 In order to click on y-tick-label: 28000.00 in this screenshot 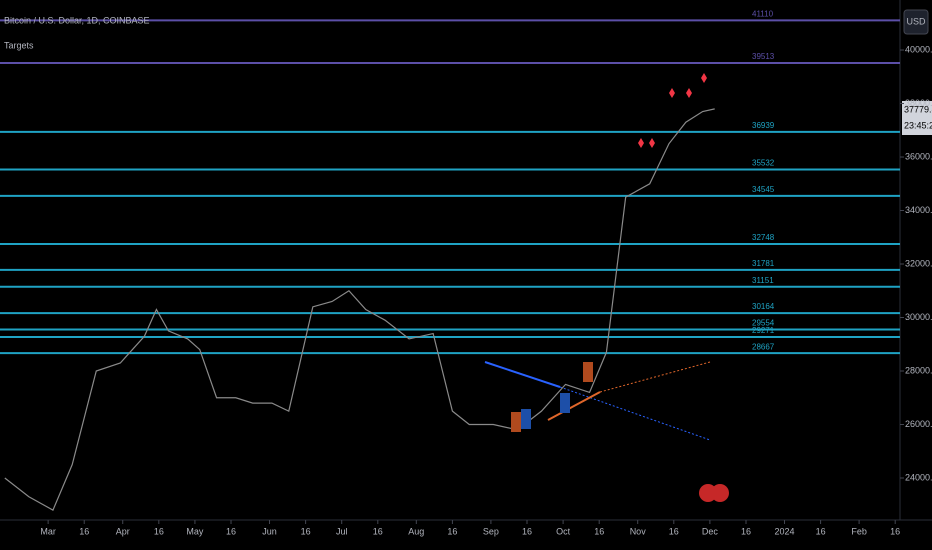, I will do `click(918, 370)`.